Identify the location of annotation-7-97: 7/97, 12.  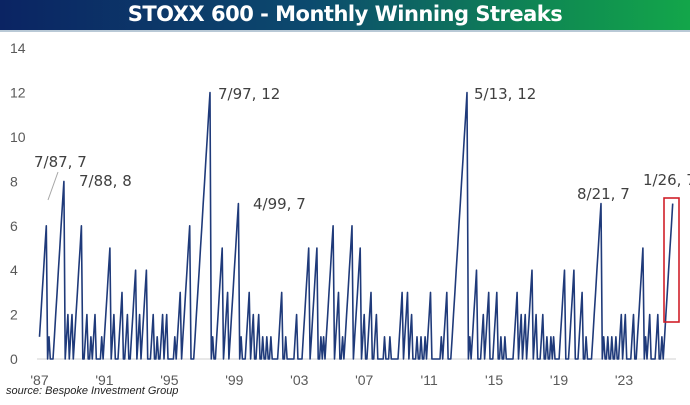
(249, 94).